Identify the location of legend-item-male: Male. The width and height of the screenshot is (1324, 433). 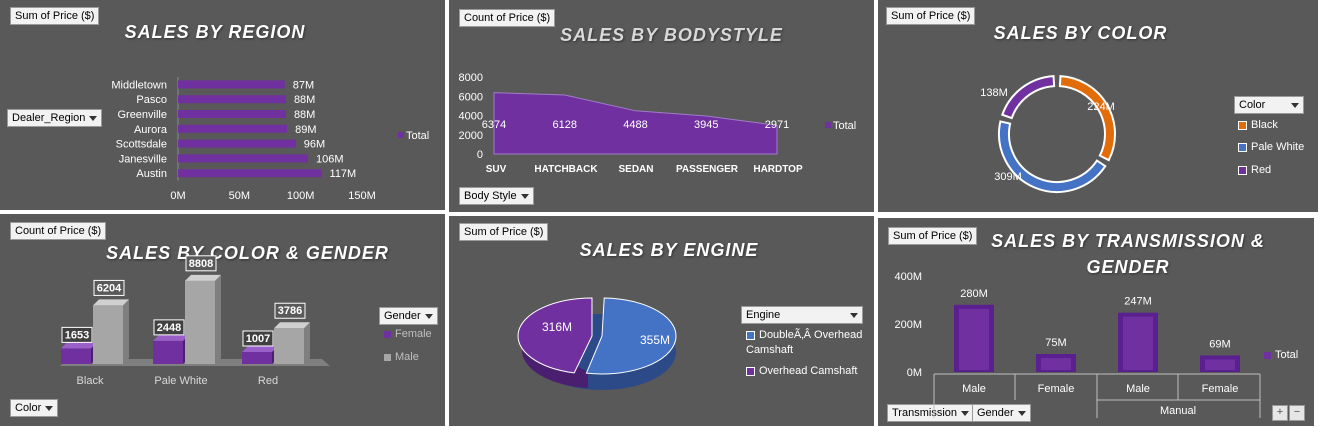
(401, 357).